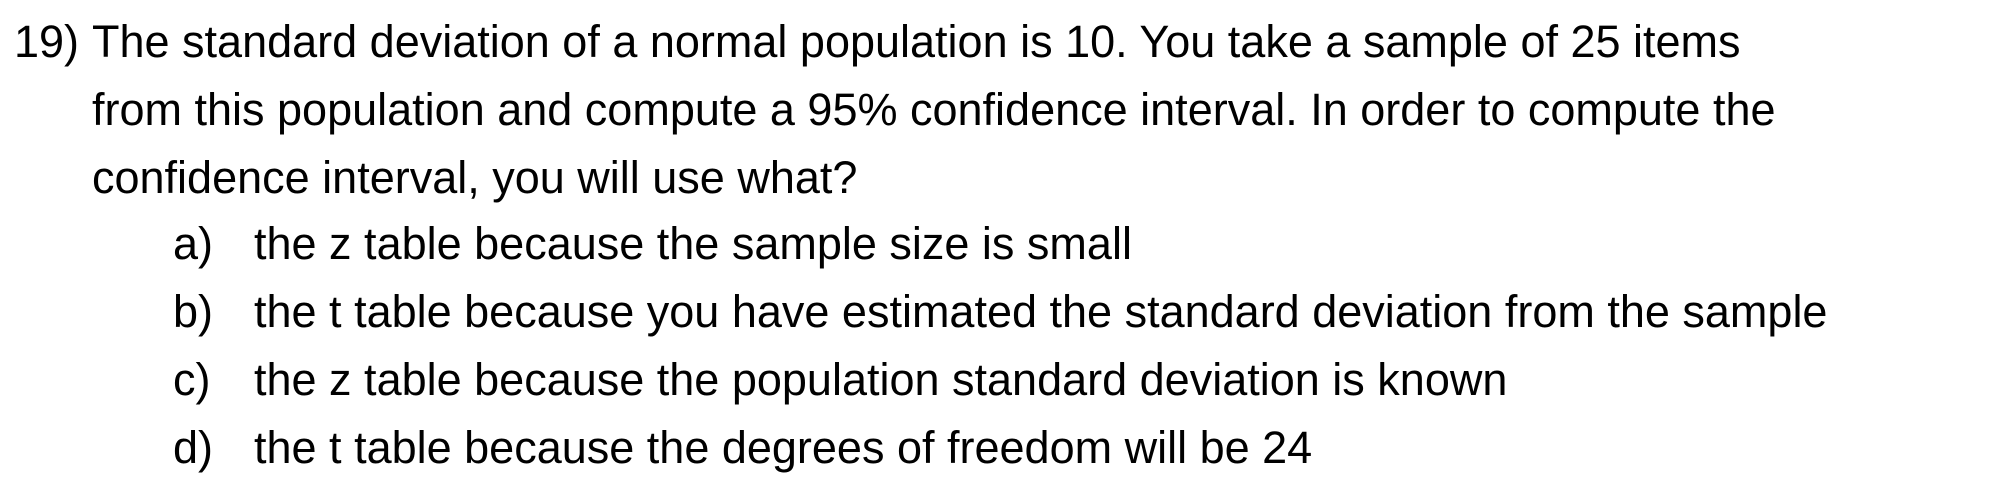  I want to click on option-letter: c), so click(192, 379).